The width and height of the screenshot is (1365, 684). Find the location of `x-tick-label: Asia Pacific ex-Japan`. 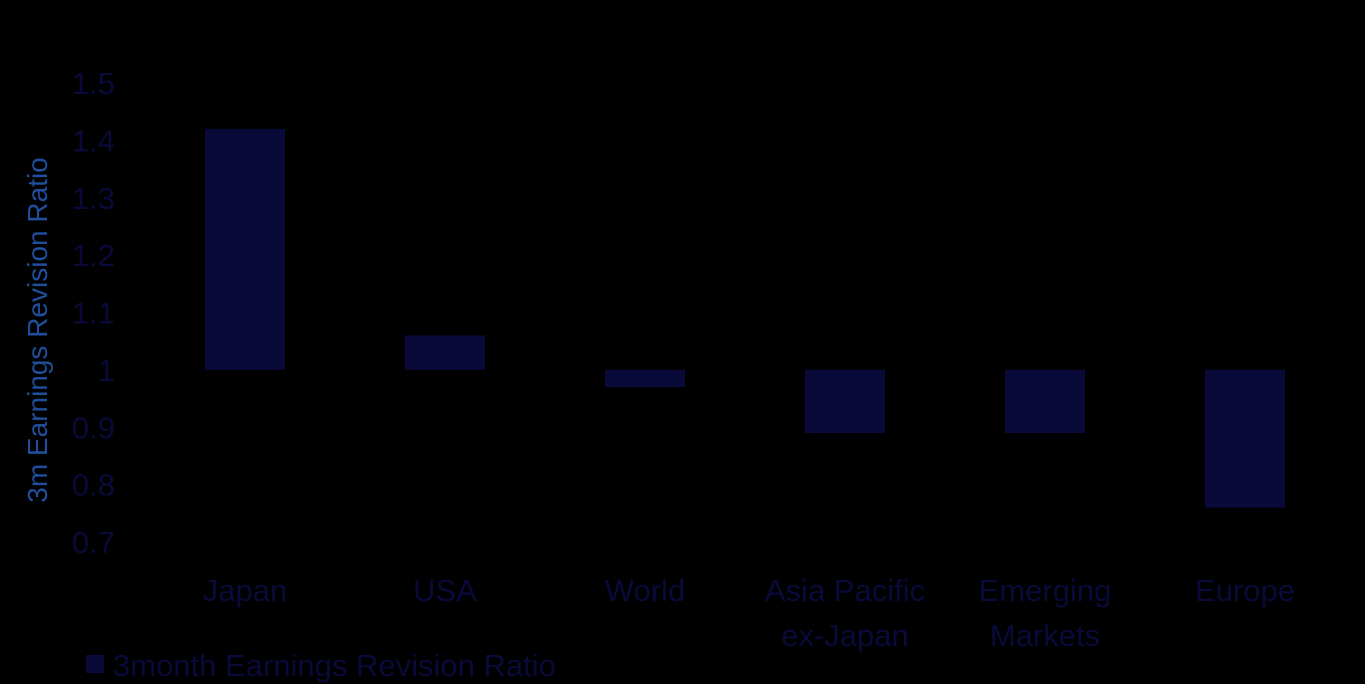

x-tick-label: Asia Pacific ex-Japan is located at coordinates (845, 613).